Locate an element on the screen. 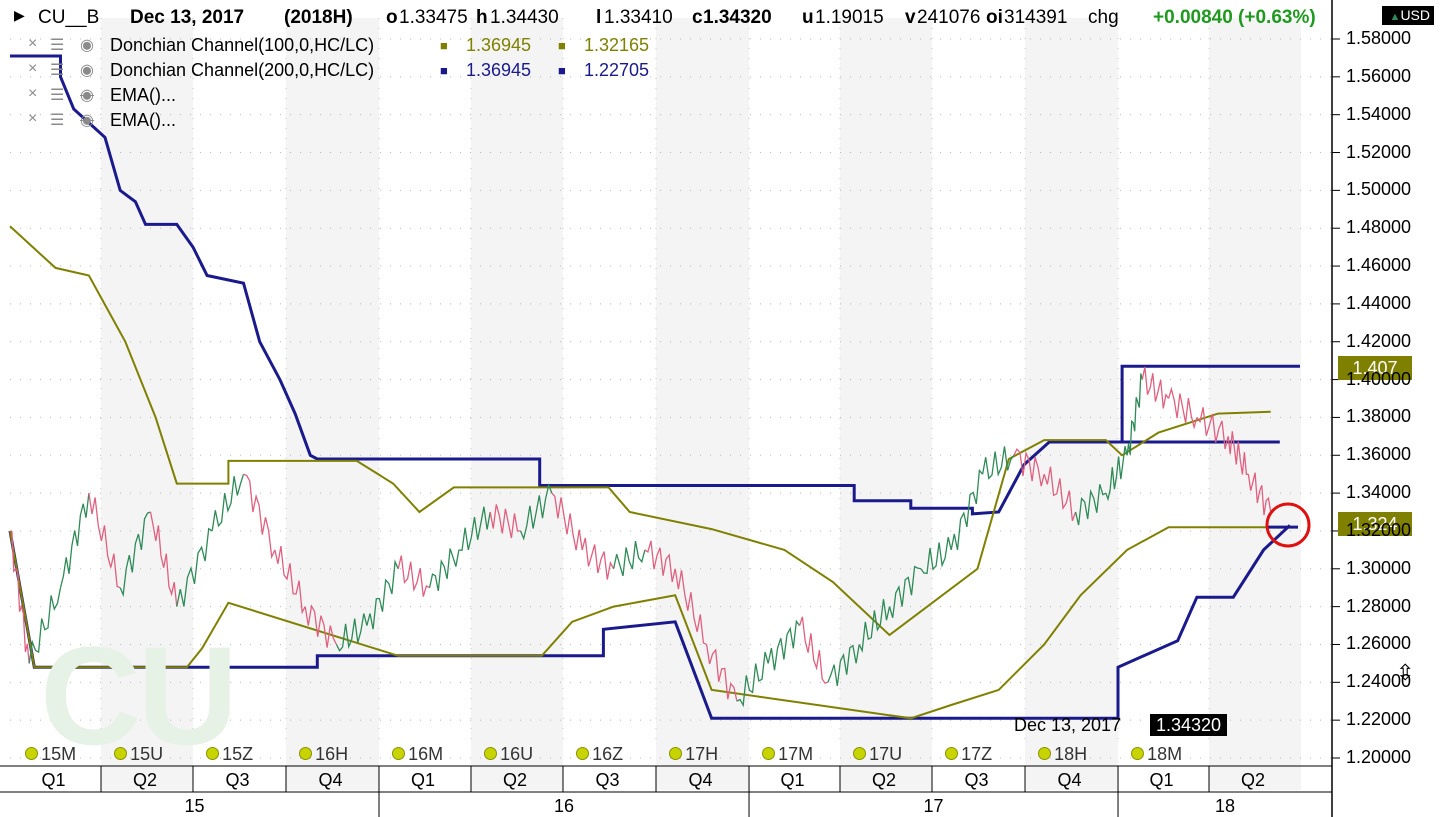 The width and height of the screenshot is (1456, 817). y-tick-label: 1.30000 is located at coordinates (1379, 567).